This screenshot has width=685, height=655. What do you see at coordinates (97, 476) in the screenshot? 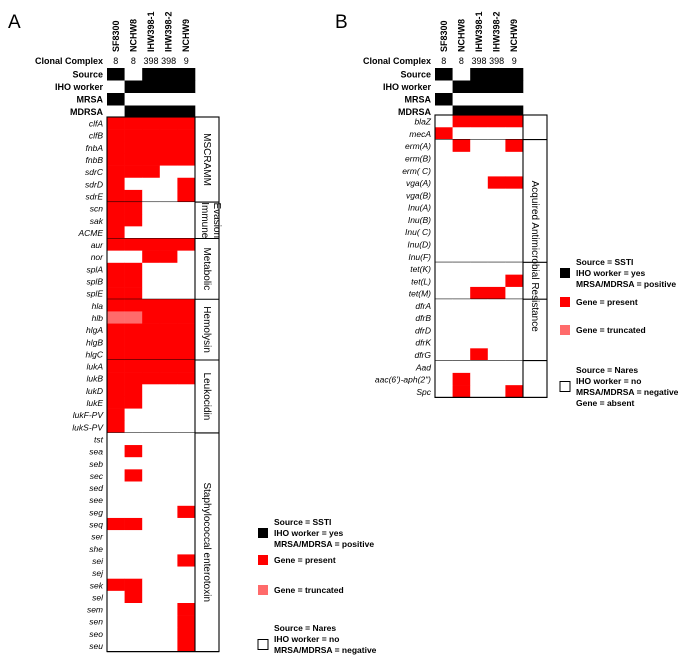
I see `gene-label: sec` at bounding box center [97, 476].